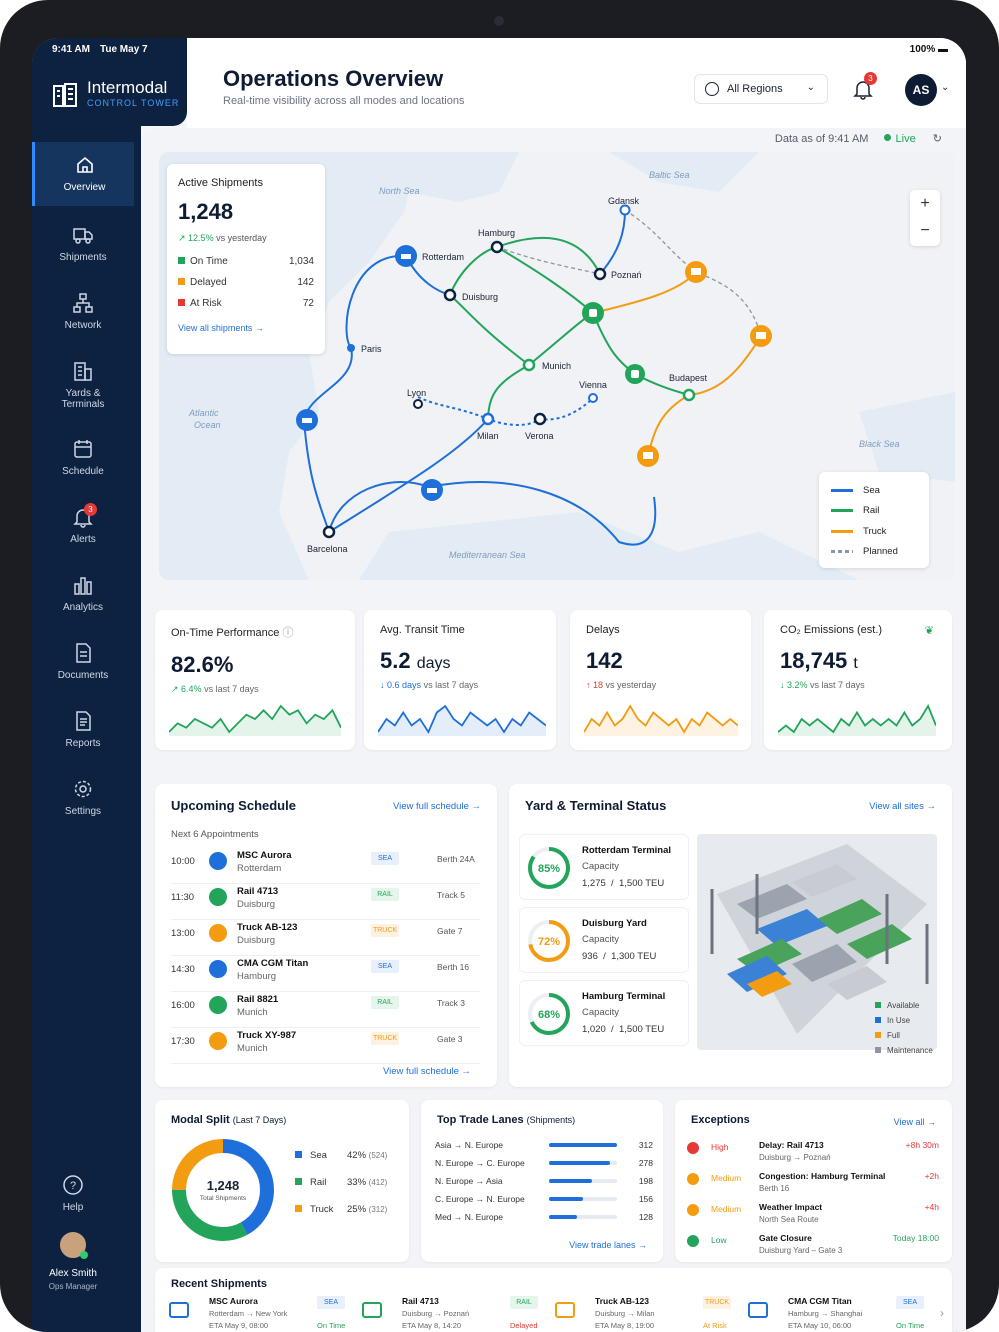 The height and width of the screenshot is (1332, 999). What do you see at coordinates (326, 902) in the screenshot?
I see `schedule-row: 11:30 Rail 4713 Duisburg RAIL Track 5` at bounding box center [326, 902].